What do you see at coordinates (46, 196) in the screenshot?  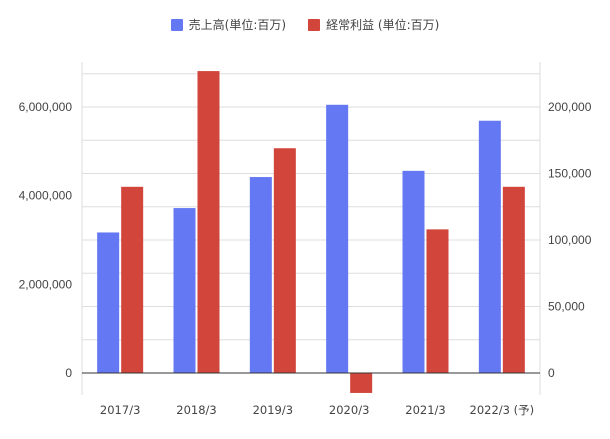 I see `y-left-tick-label: 4,000,000` at bounding box center [46, 196].